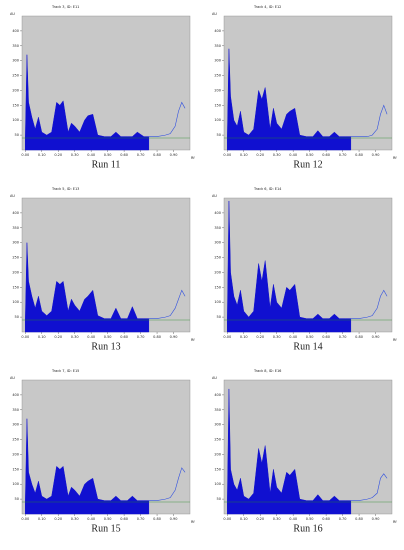 Image resolution: width=404 pixels, height=550 pixels. Describe the element at coordinates (105, 528) in the screenshot. I see `caption: Run 15` at that location.